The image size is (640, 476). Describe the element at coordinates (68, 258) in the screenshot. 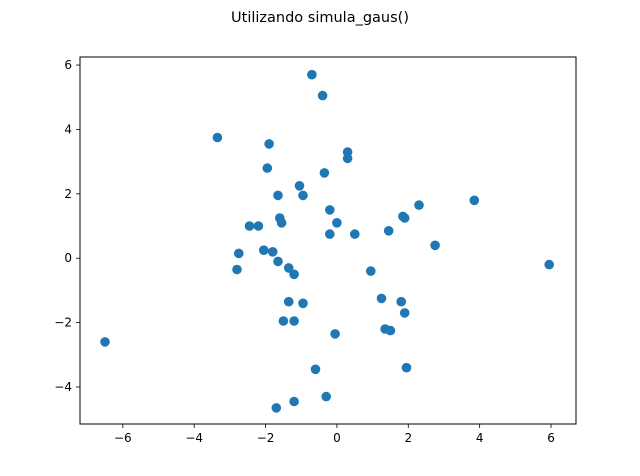

I see `y-tick-label: 0` at that location.